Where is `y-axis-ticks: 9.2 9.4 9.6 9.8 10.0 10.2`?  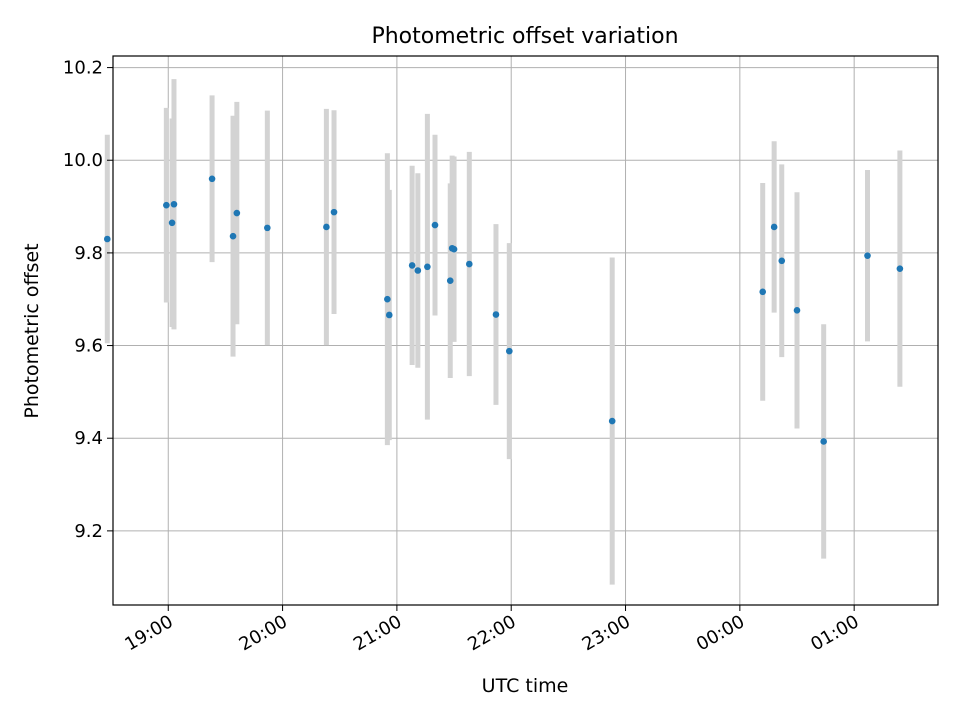
y-axis-ticks: 9.2 9.4 9.6 9.8 10.0 10.2 is located at coordinates (88, 300).